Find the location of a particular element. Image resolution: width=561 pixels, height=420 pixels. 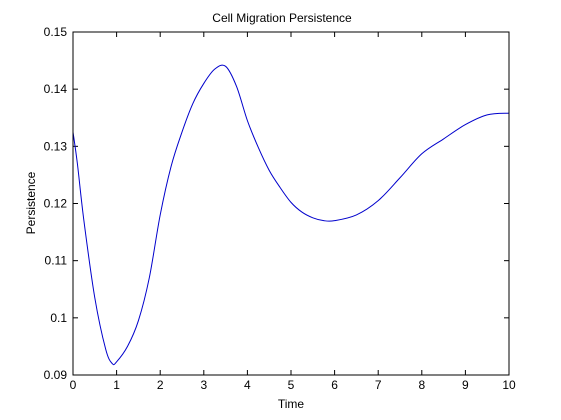

x-axis-label: Time is located at coordinates (291, 404).